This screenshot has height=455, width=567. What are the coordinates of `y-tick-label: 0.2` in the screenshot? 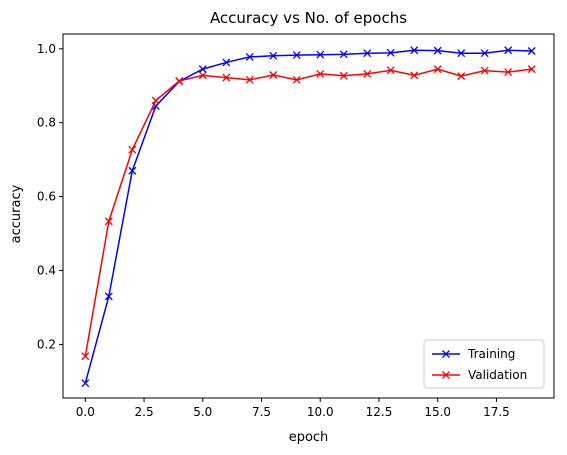 It's located at (46, 344).